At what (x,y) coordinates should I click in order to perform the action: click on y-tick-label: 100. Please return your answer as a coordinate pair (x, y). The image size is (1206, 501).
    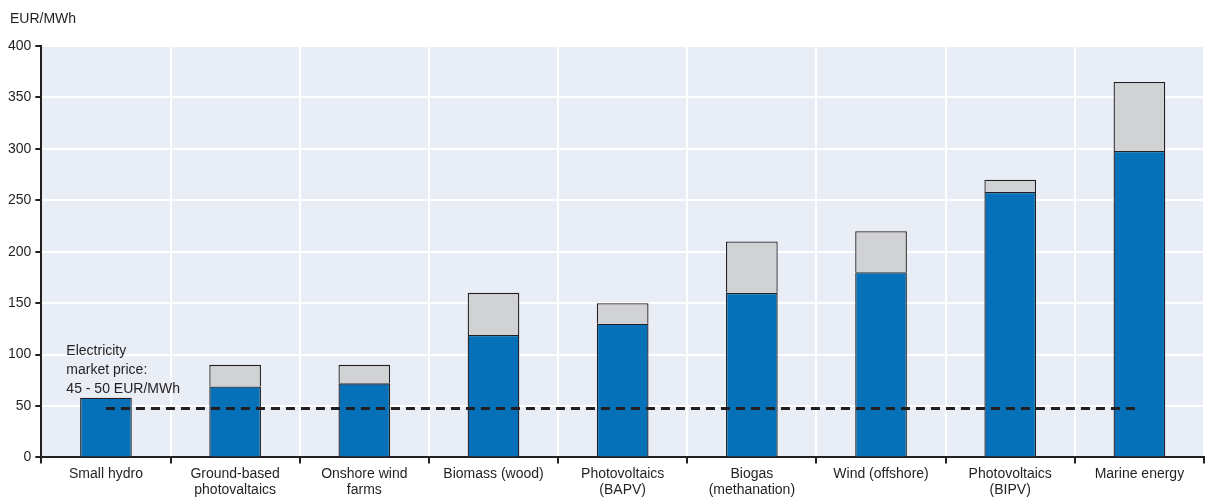
    Looking at the image, I should click on (20, 353).